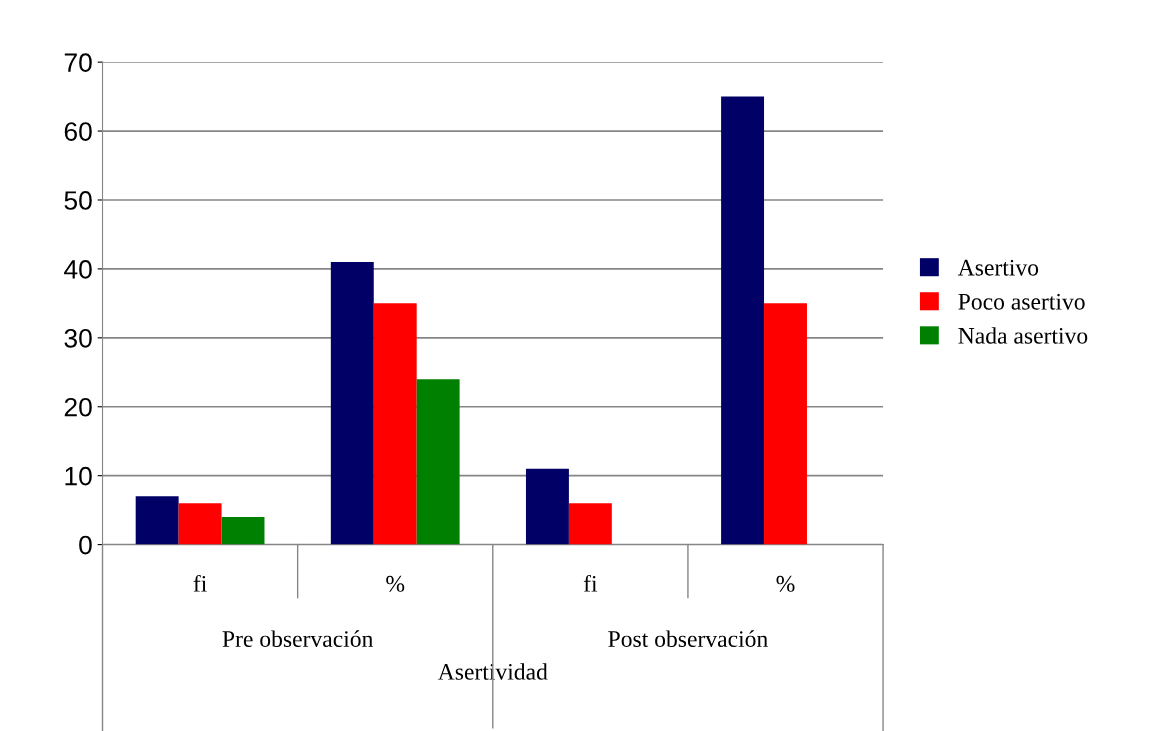 The width and height of the screenshot is (1165, 731). Describe the element at coordinates (688, 638) in the screenshot. I see `text: Post observación` at that location.